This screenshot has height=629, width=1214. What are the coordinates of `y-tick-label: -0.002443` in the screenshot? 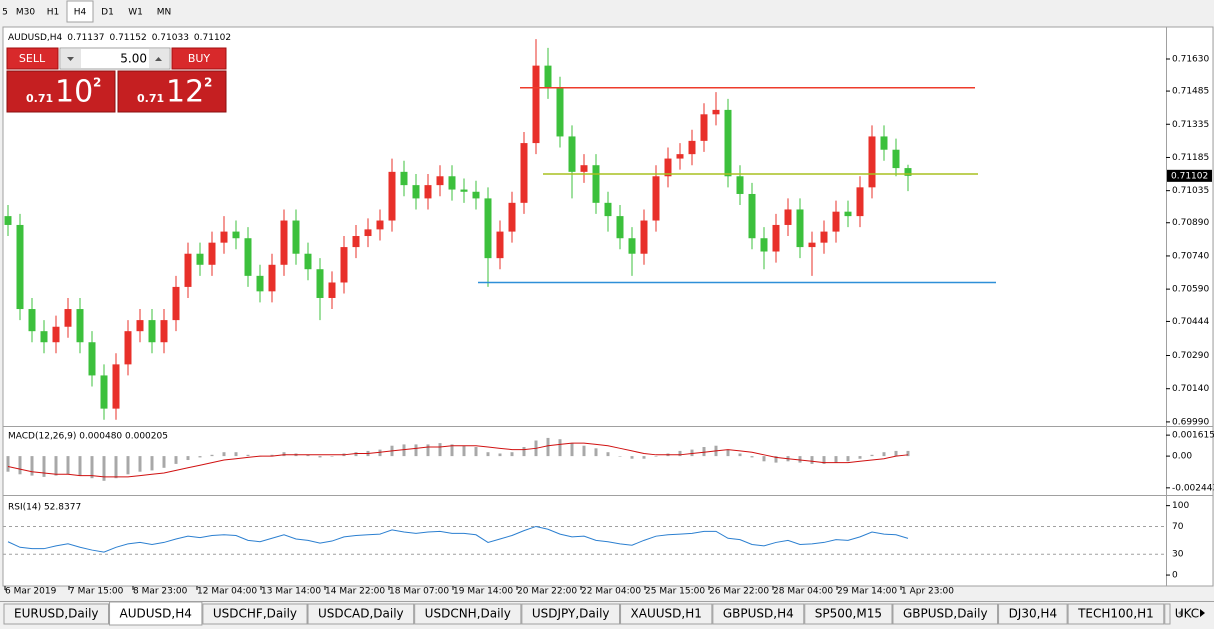 It's located at (1193, 488).